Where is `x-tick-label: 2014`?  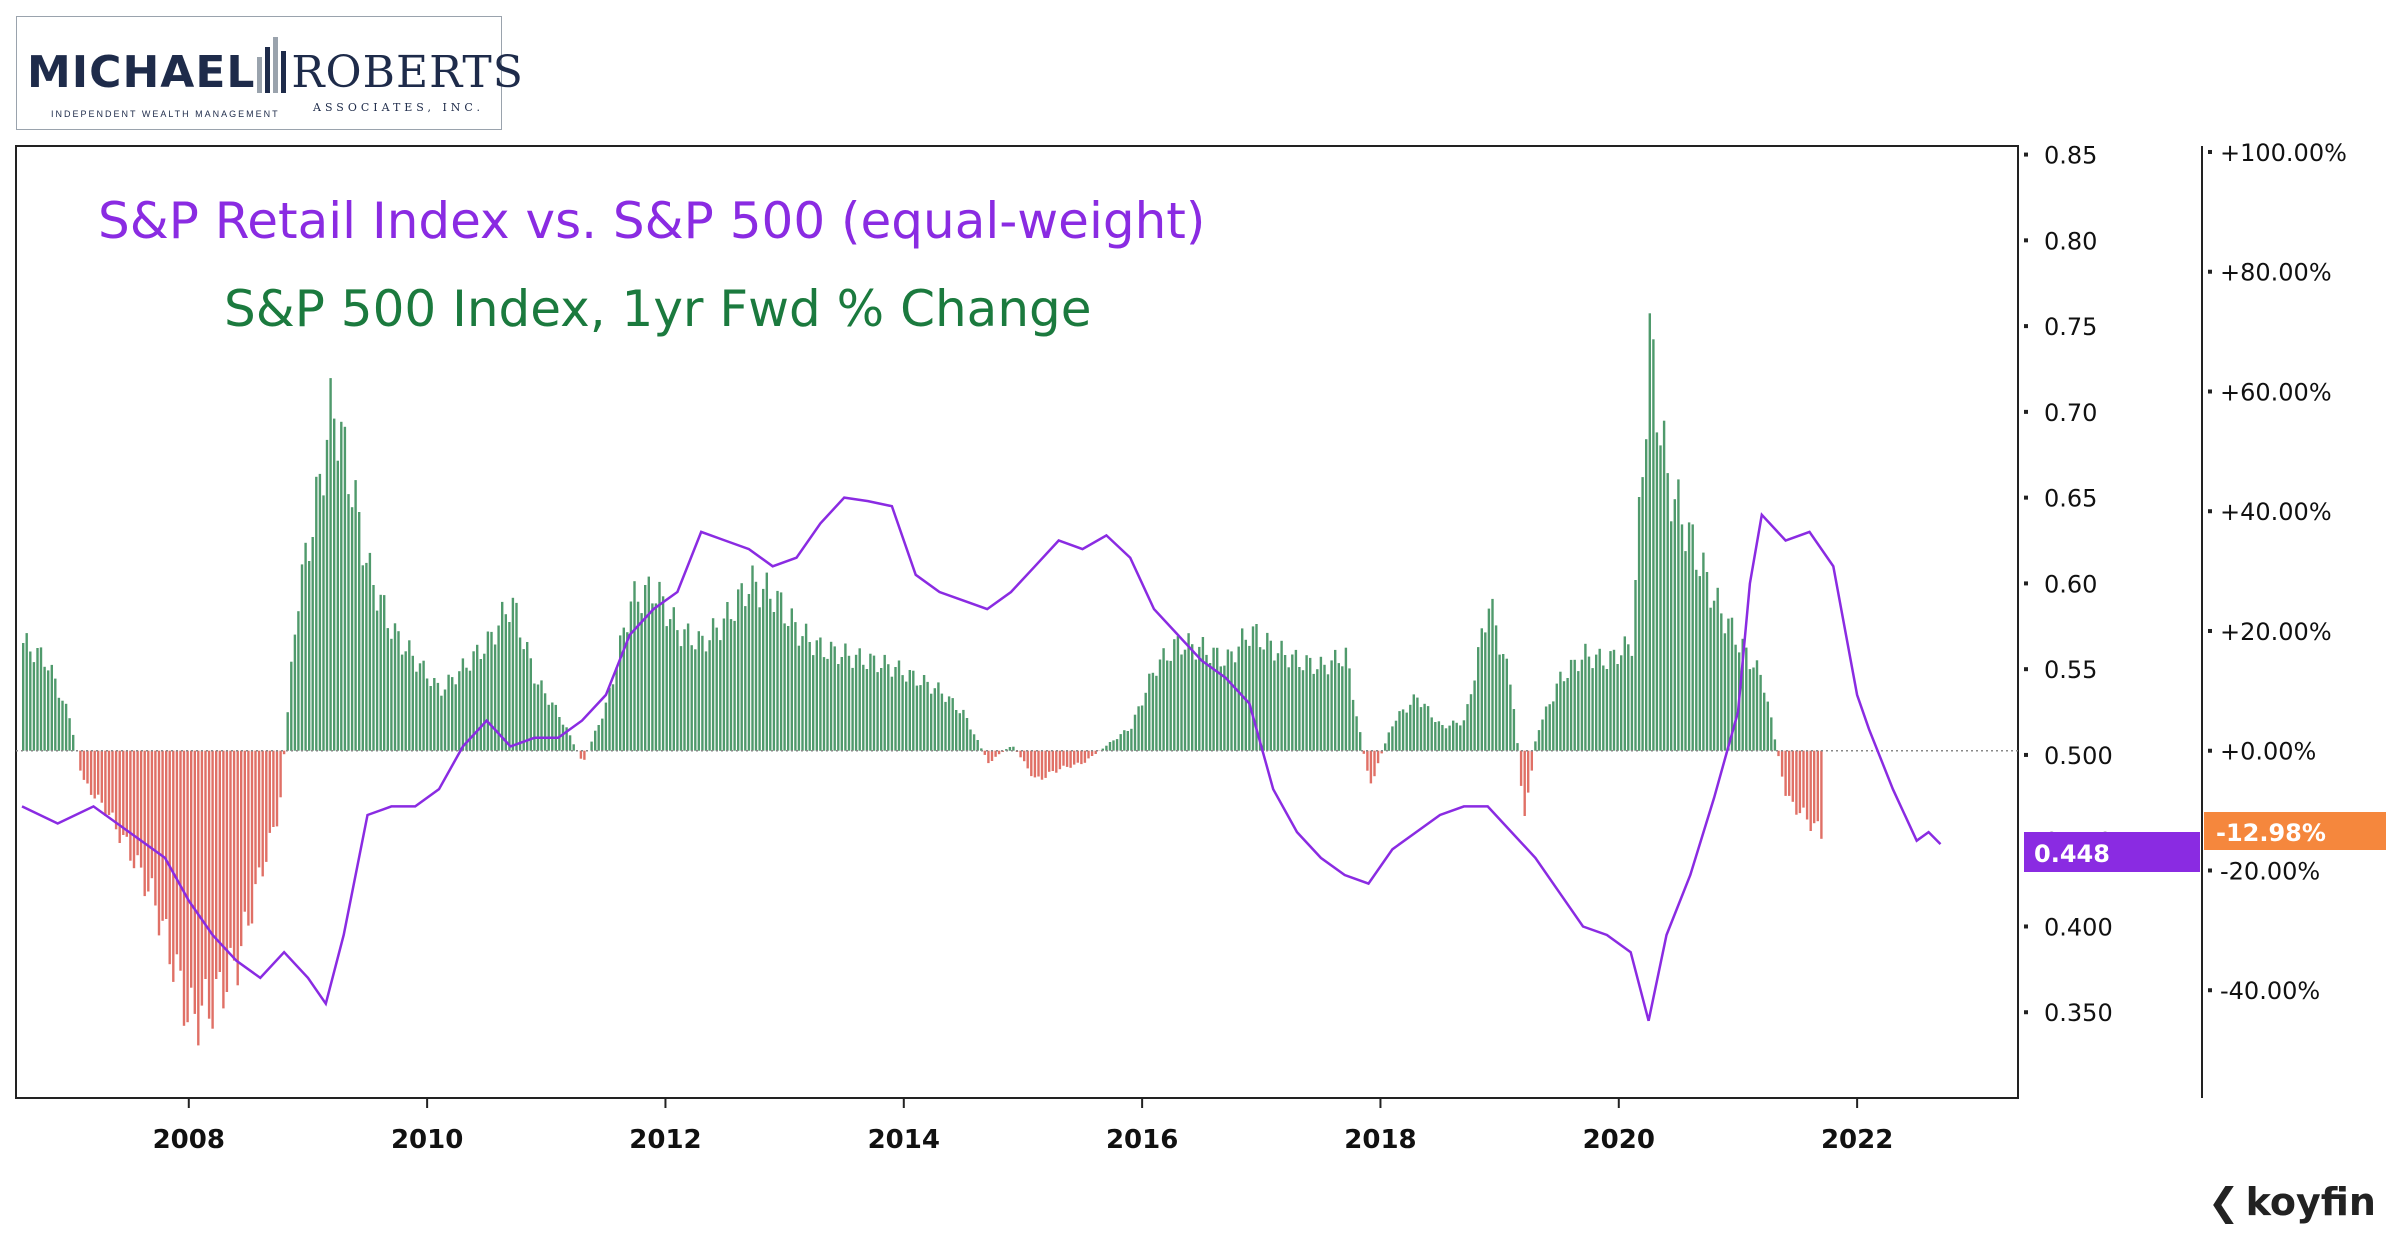
x-tick-label: 2014 is located at coordinates (904, 1140).